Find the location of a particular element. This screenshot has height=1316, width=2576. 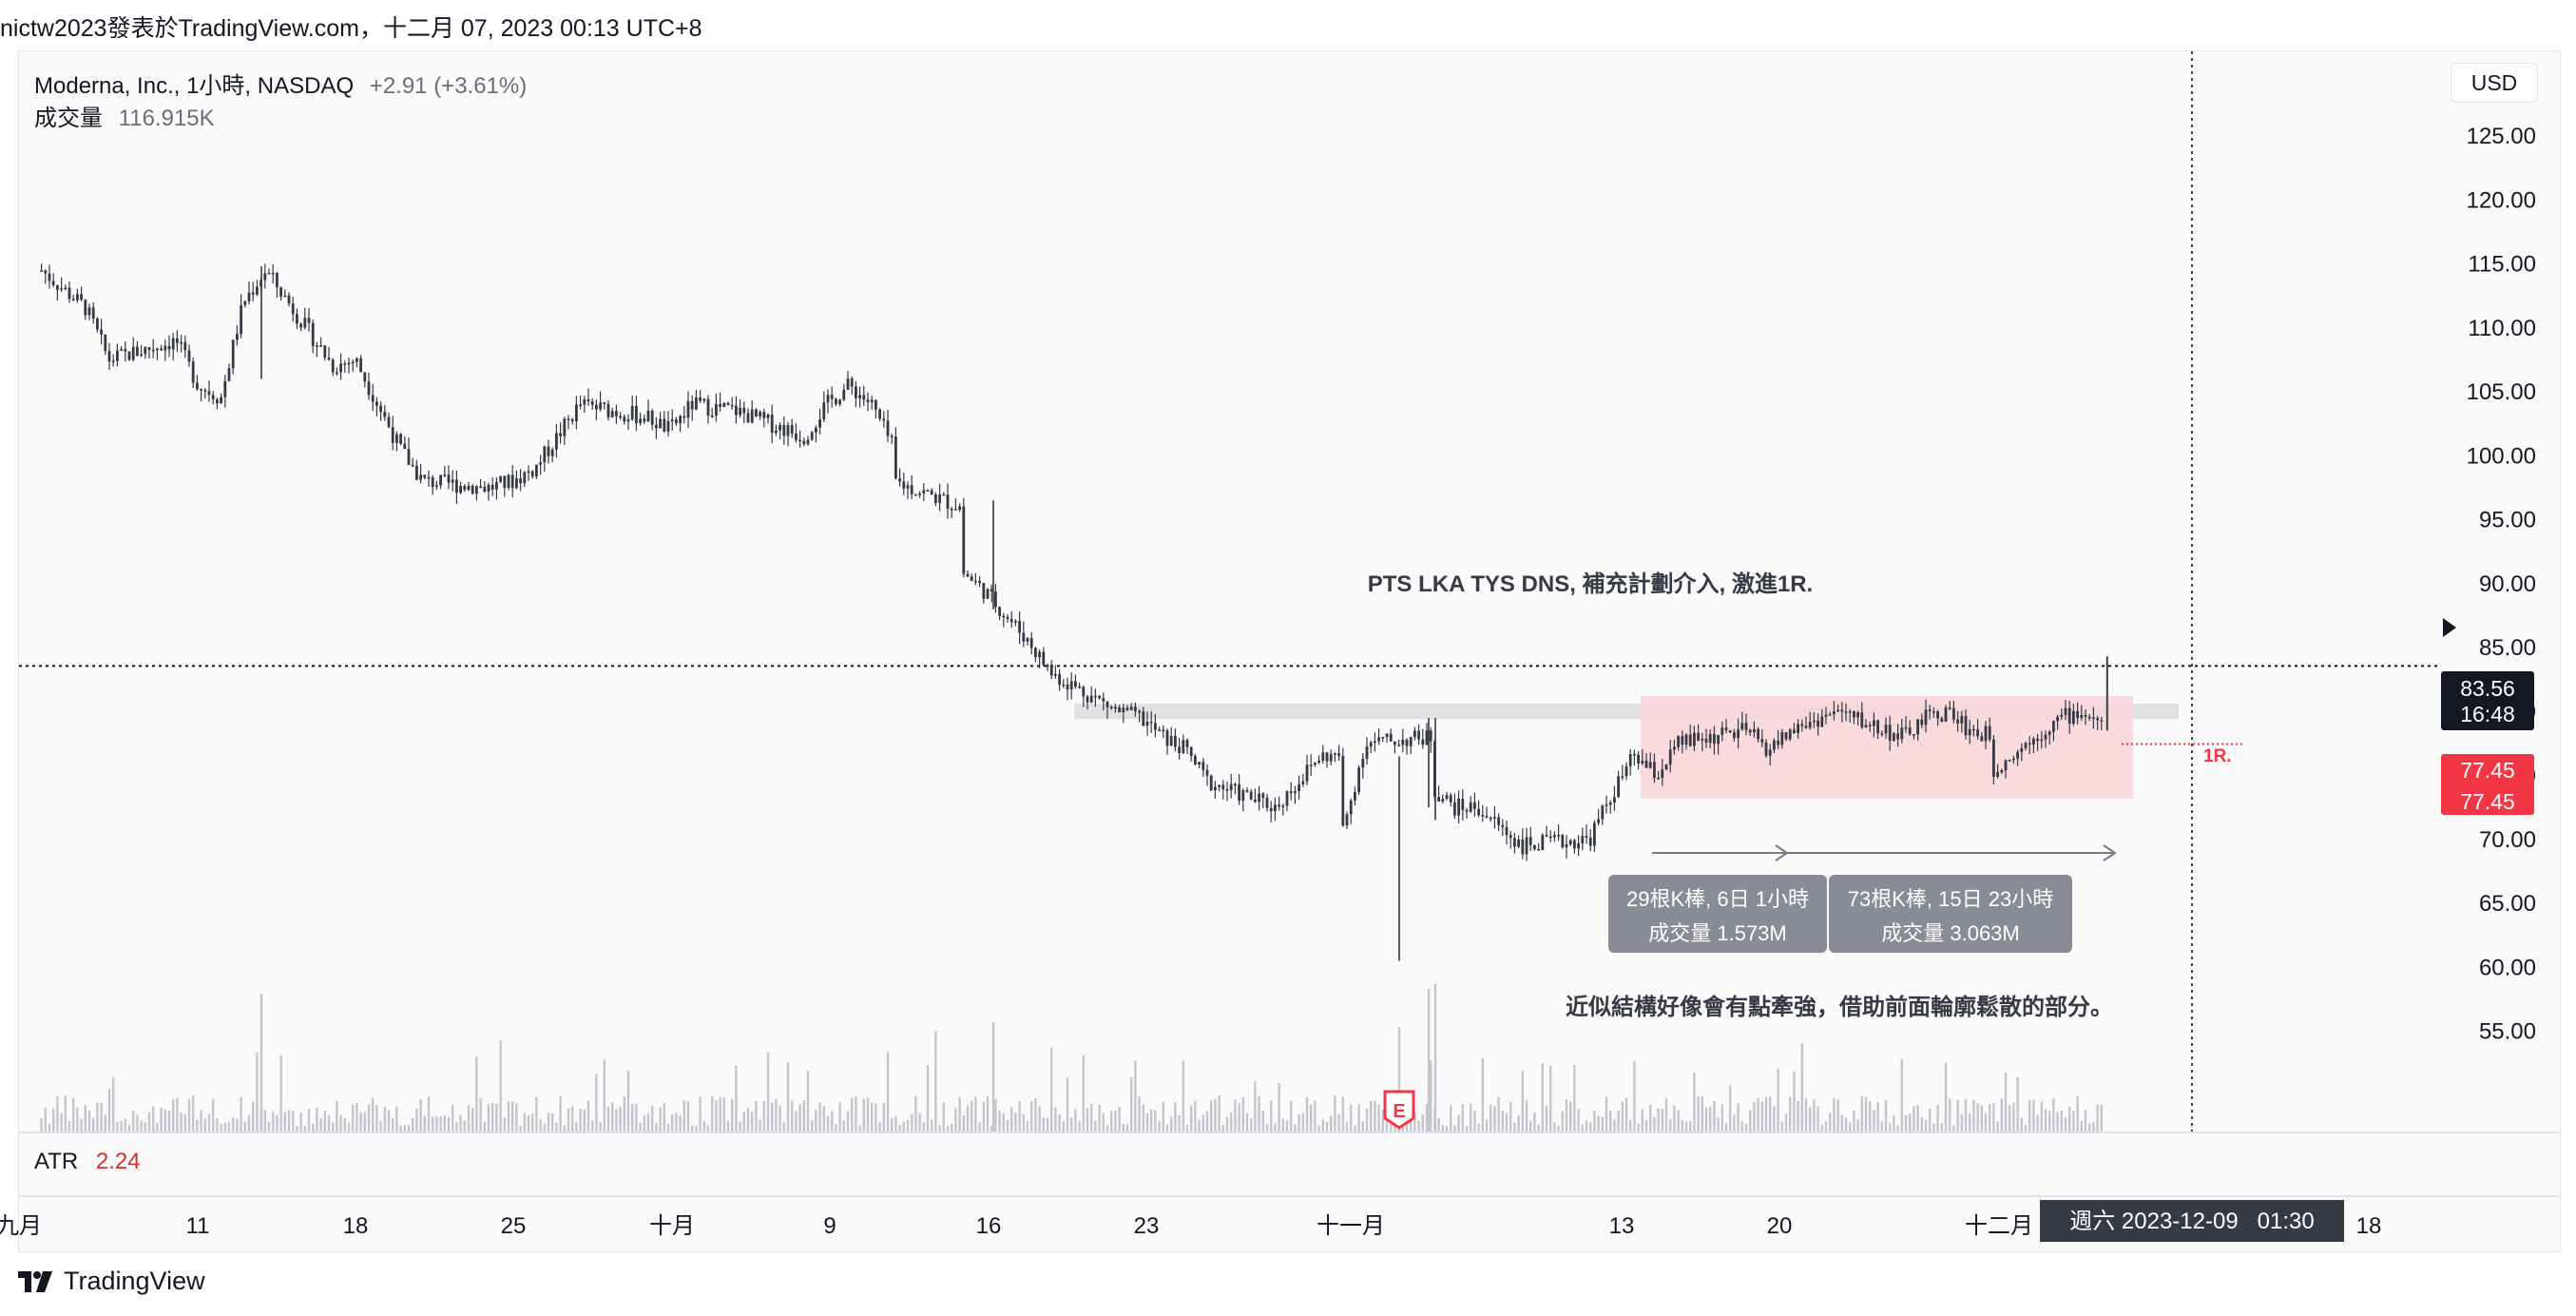

time-tick-label: 18 is located at coordinates (356, 1226).